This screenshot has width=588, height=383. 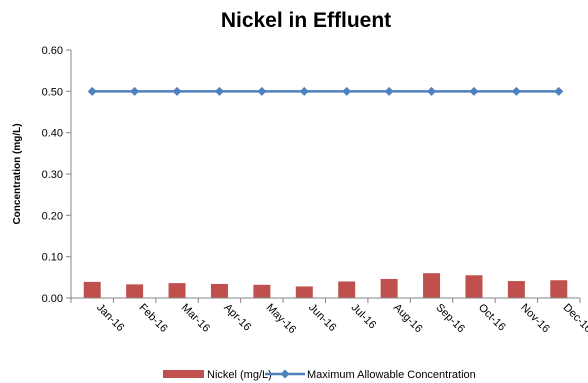 I want to click on x-tick-label: Jul-16, so click(x=364, y=317).